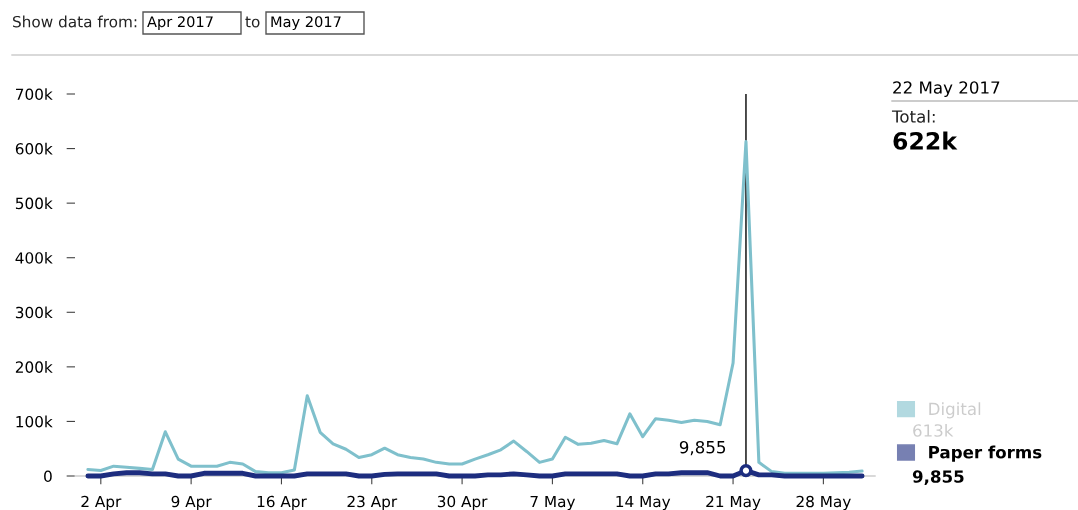  Describe the element at coordinates (702, 448) in the screenshot. I see `annotation: 9,855` at that location.